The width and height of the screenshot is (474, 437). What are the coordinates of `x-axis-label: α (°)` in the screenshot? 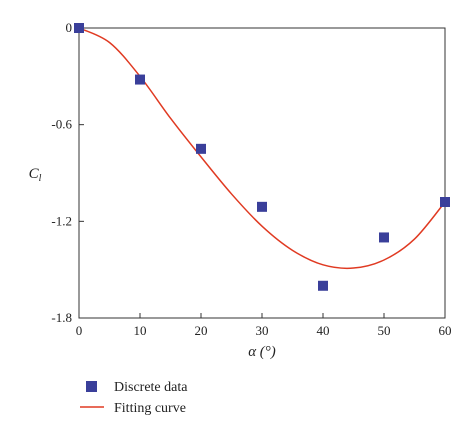 It's located at (262, 352).